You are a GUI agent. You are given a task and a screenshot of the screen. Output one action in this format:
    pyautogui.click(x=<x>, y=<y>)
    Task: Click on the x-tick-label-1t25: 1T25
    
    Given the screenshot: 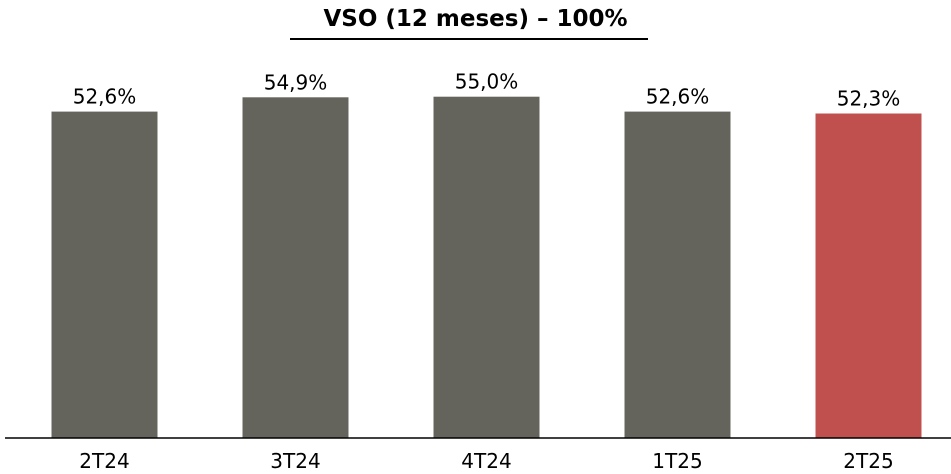 What is the action you would take?
    pyautogui.click(x=677, y=461)
    